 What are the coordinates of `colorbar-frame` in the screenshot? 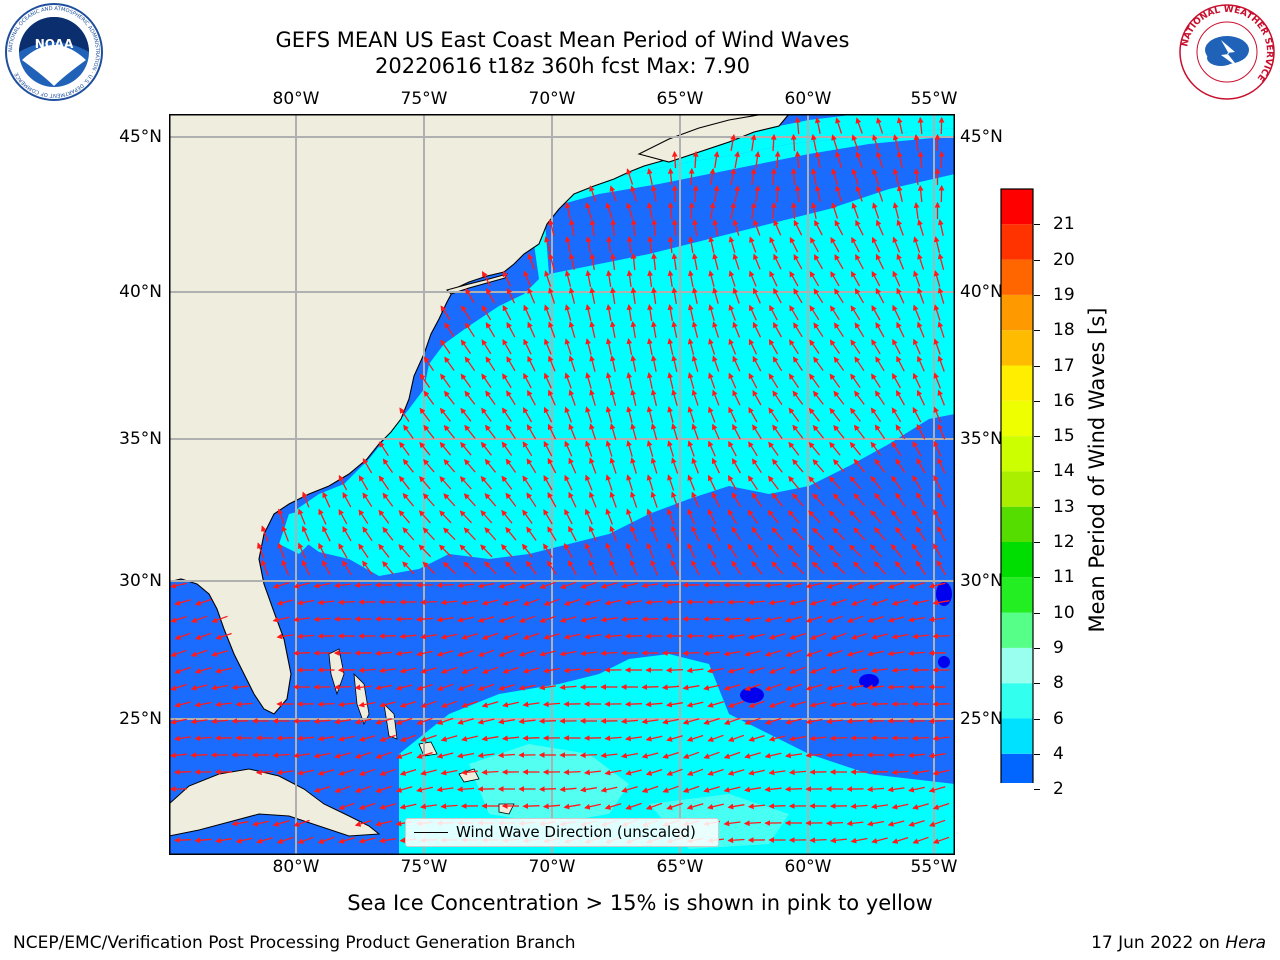 It's located at (1017, 485).